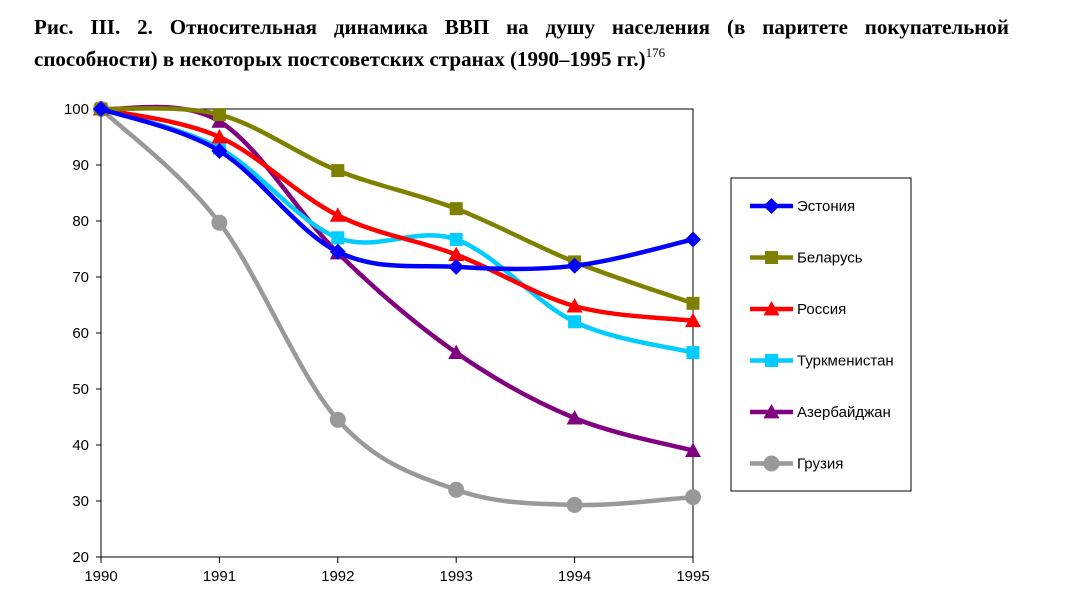 This screenshot has width=1090, height=615. I want to click on legend-box, so click(821, 334).